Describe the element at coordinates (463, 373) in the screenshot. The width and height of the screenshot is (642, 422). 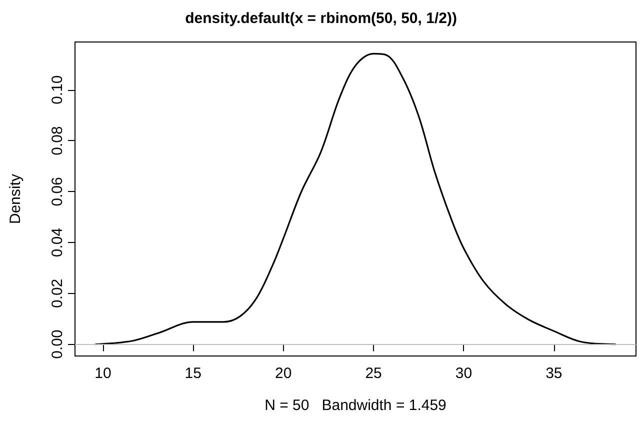
I see `x-tick-label: 30` at that location.